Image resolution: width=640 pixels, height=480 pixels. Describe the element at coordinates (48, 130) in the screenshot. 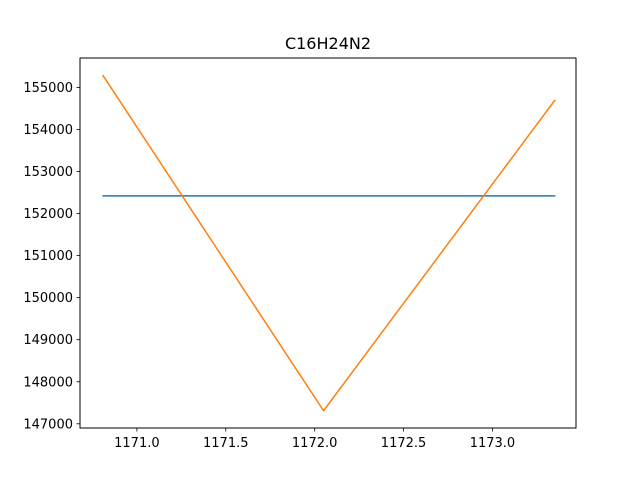

I see `y-tick-label: 154000` at that location.